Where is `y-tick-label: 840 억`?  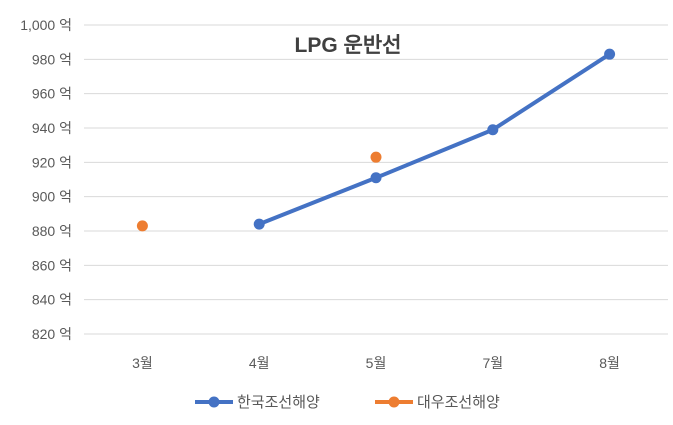
y-tick-label: 840 억 is located at coordinates (52, 300).